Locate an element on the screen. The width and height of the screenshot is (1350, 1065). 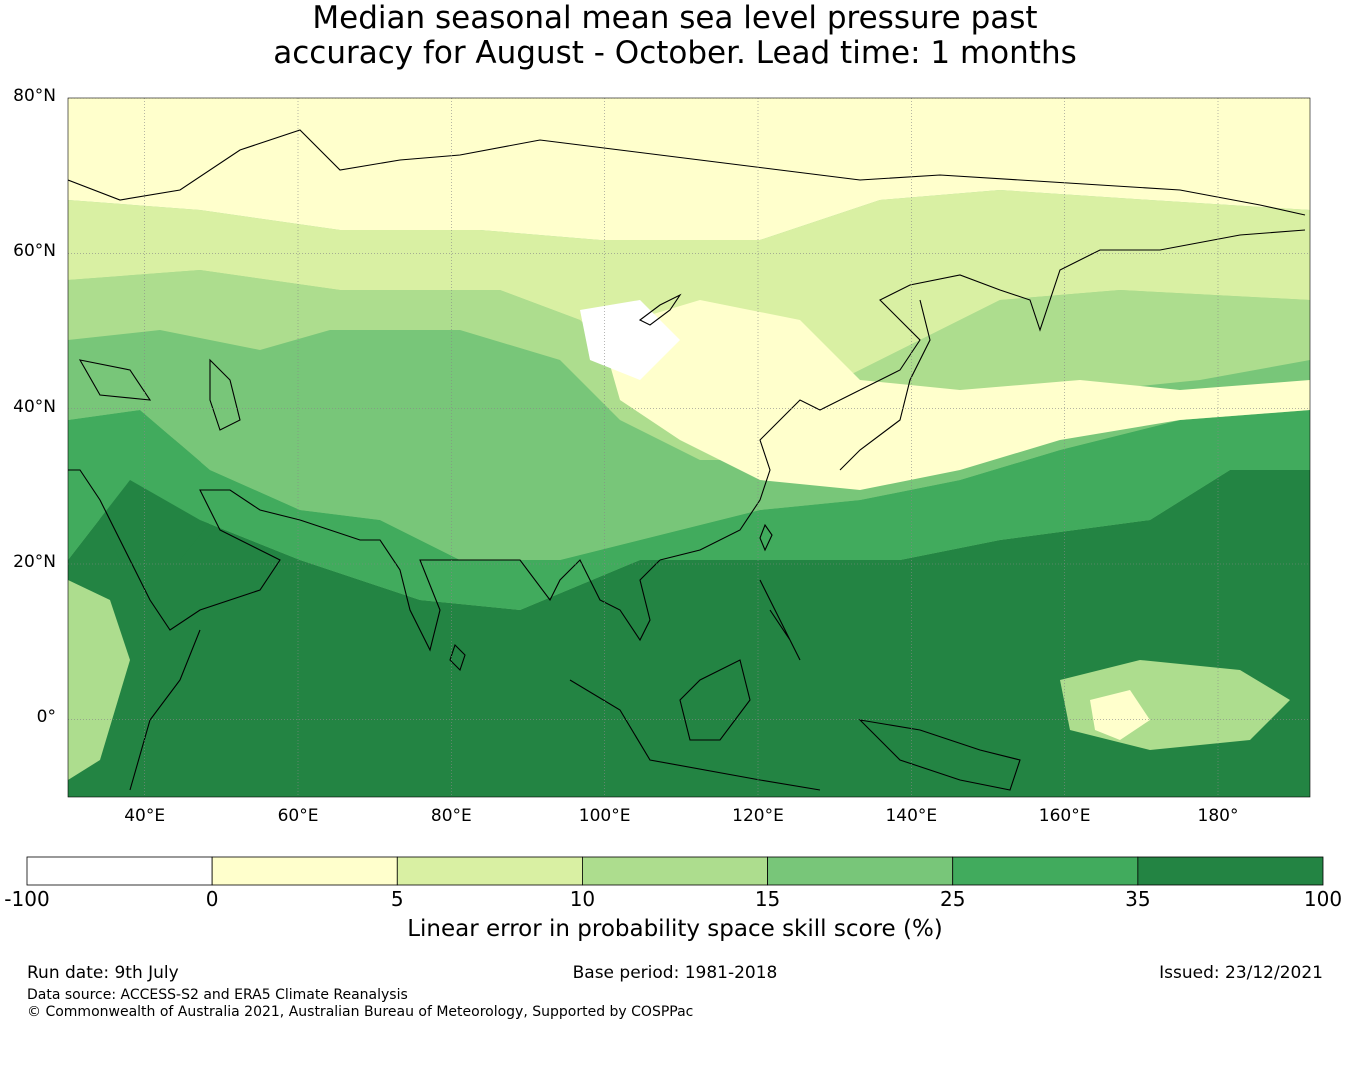
latitude-label: 40°N is located at coordinates (34, 406).